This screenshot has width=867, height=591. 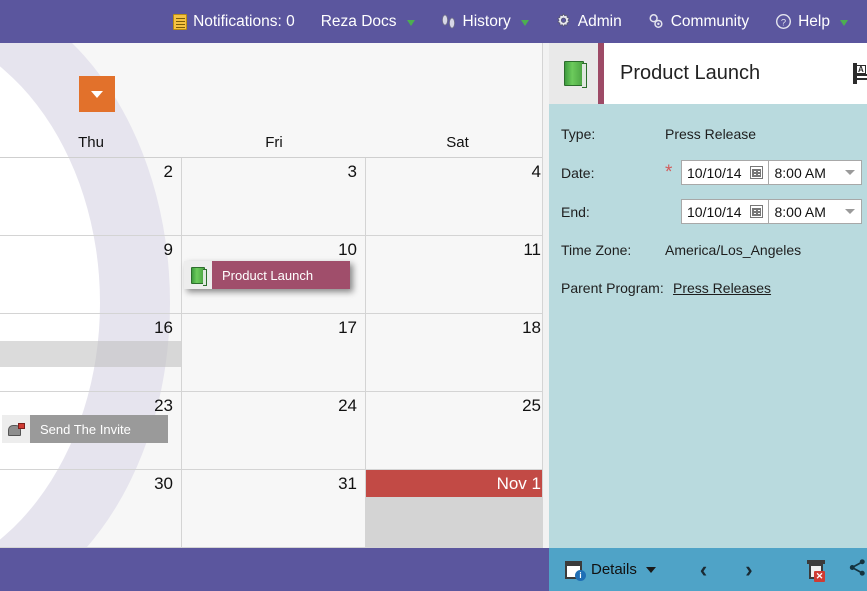 I want to click on calendar-day-cell: 17, so click(x=274, y=353).